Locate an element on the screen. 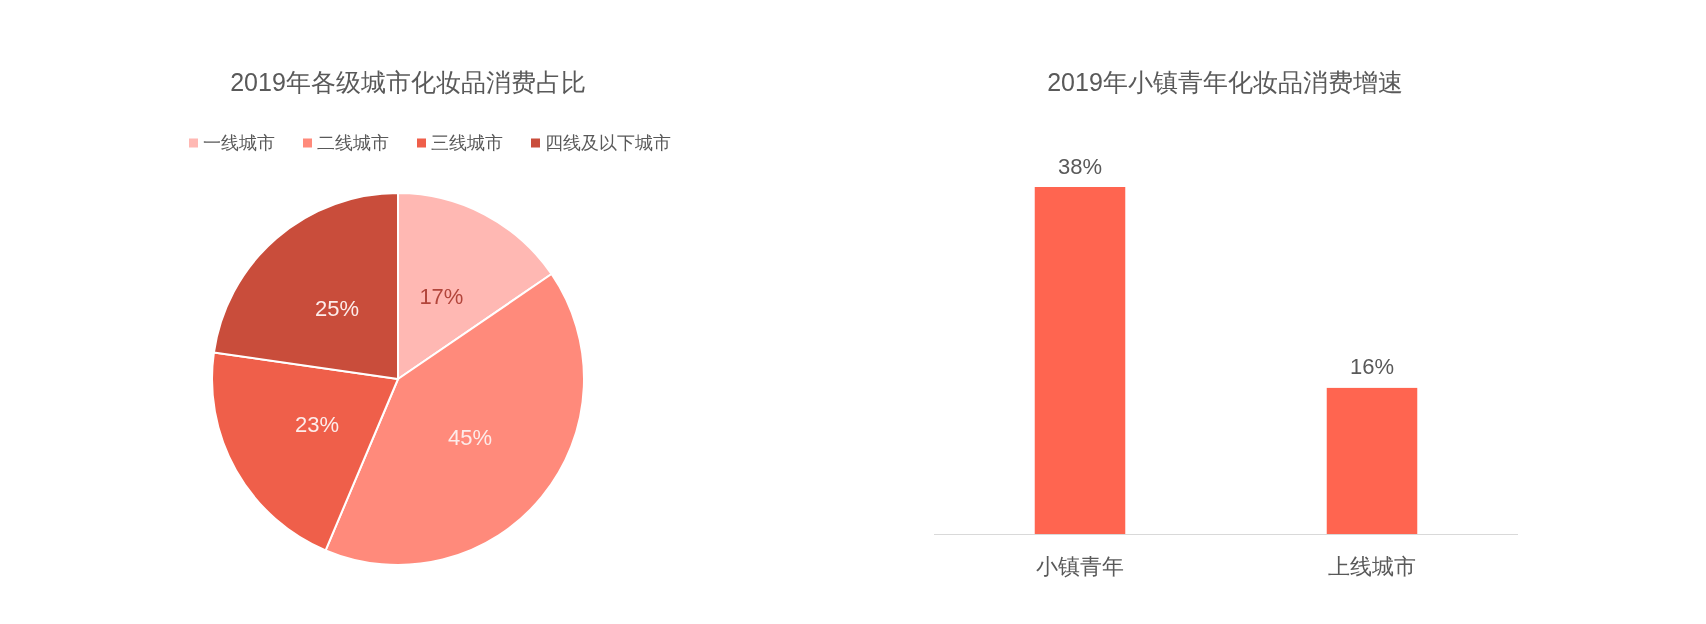 The height and width of the screenshot is (624, 1706). category-label: 上线城市 is located at coordinates (1372, 566).